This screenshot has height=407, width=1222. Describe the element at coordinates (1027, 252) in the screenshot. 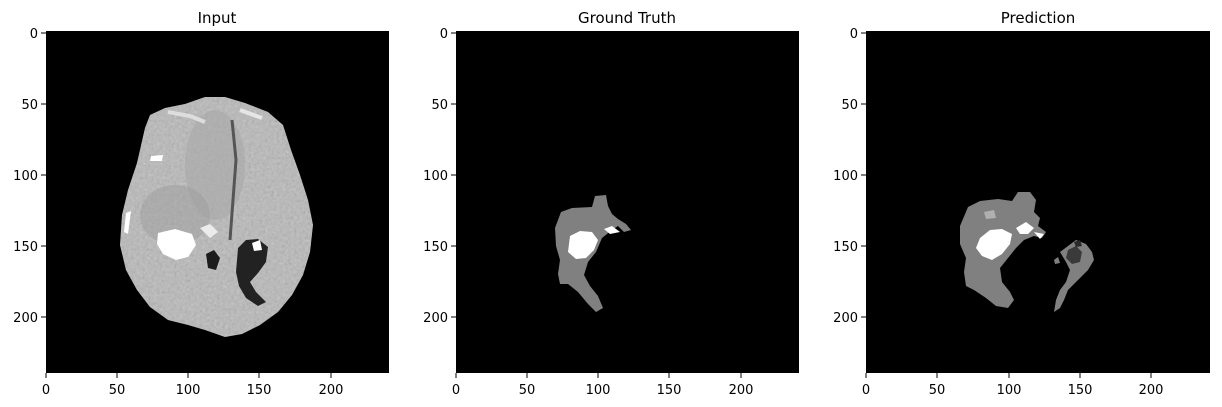

I see `prediction-mask` at that location.